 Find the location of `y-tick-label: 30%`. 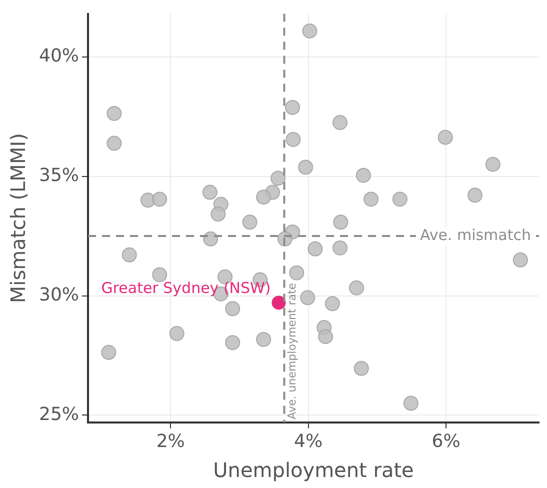

y-tick-label: 30% is located at coordinates (59, 295).